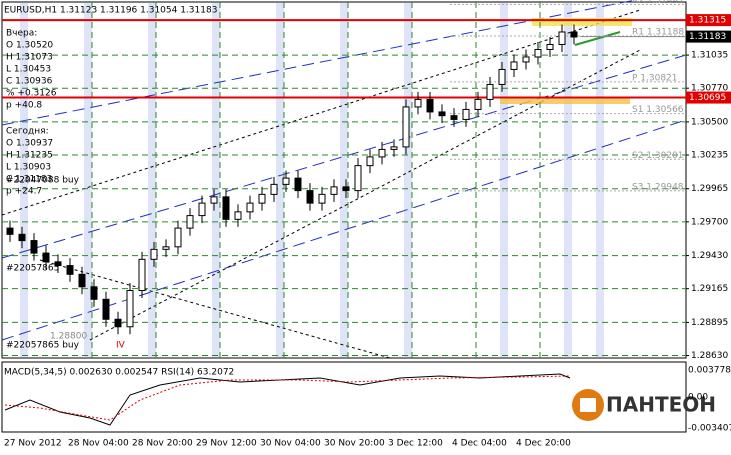 This screenshot has width=731, height=455. What do you see at coordinates (658, 32) in the screenshot?
I see `pivot-label: R1 1.31188` at bounding box center [658, 32].